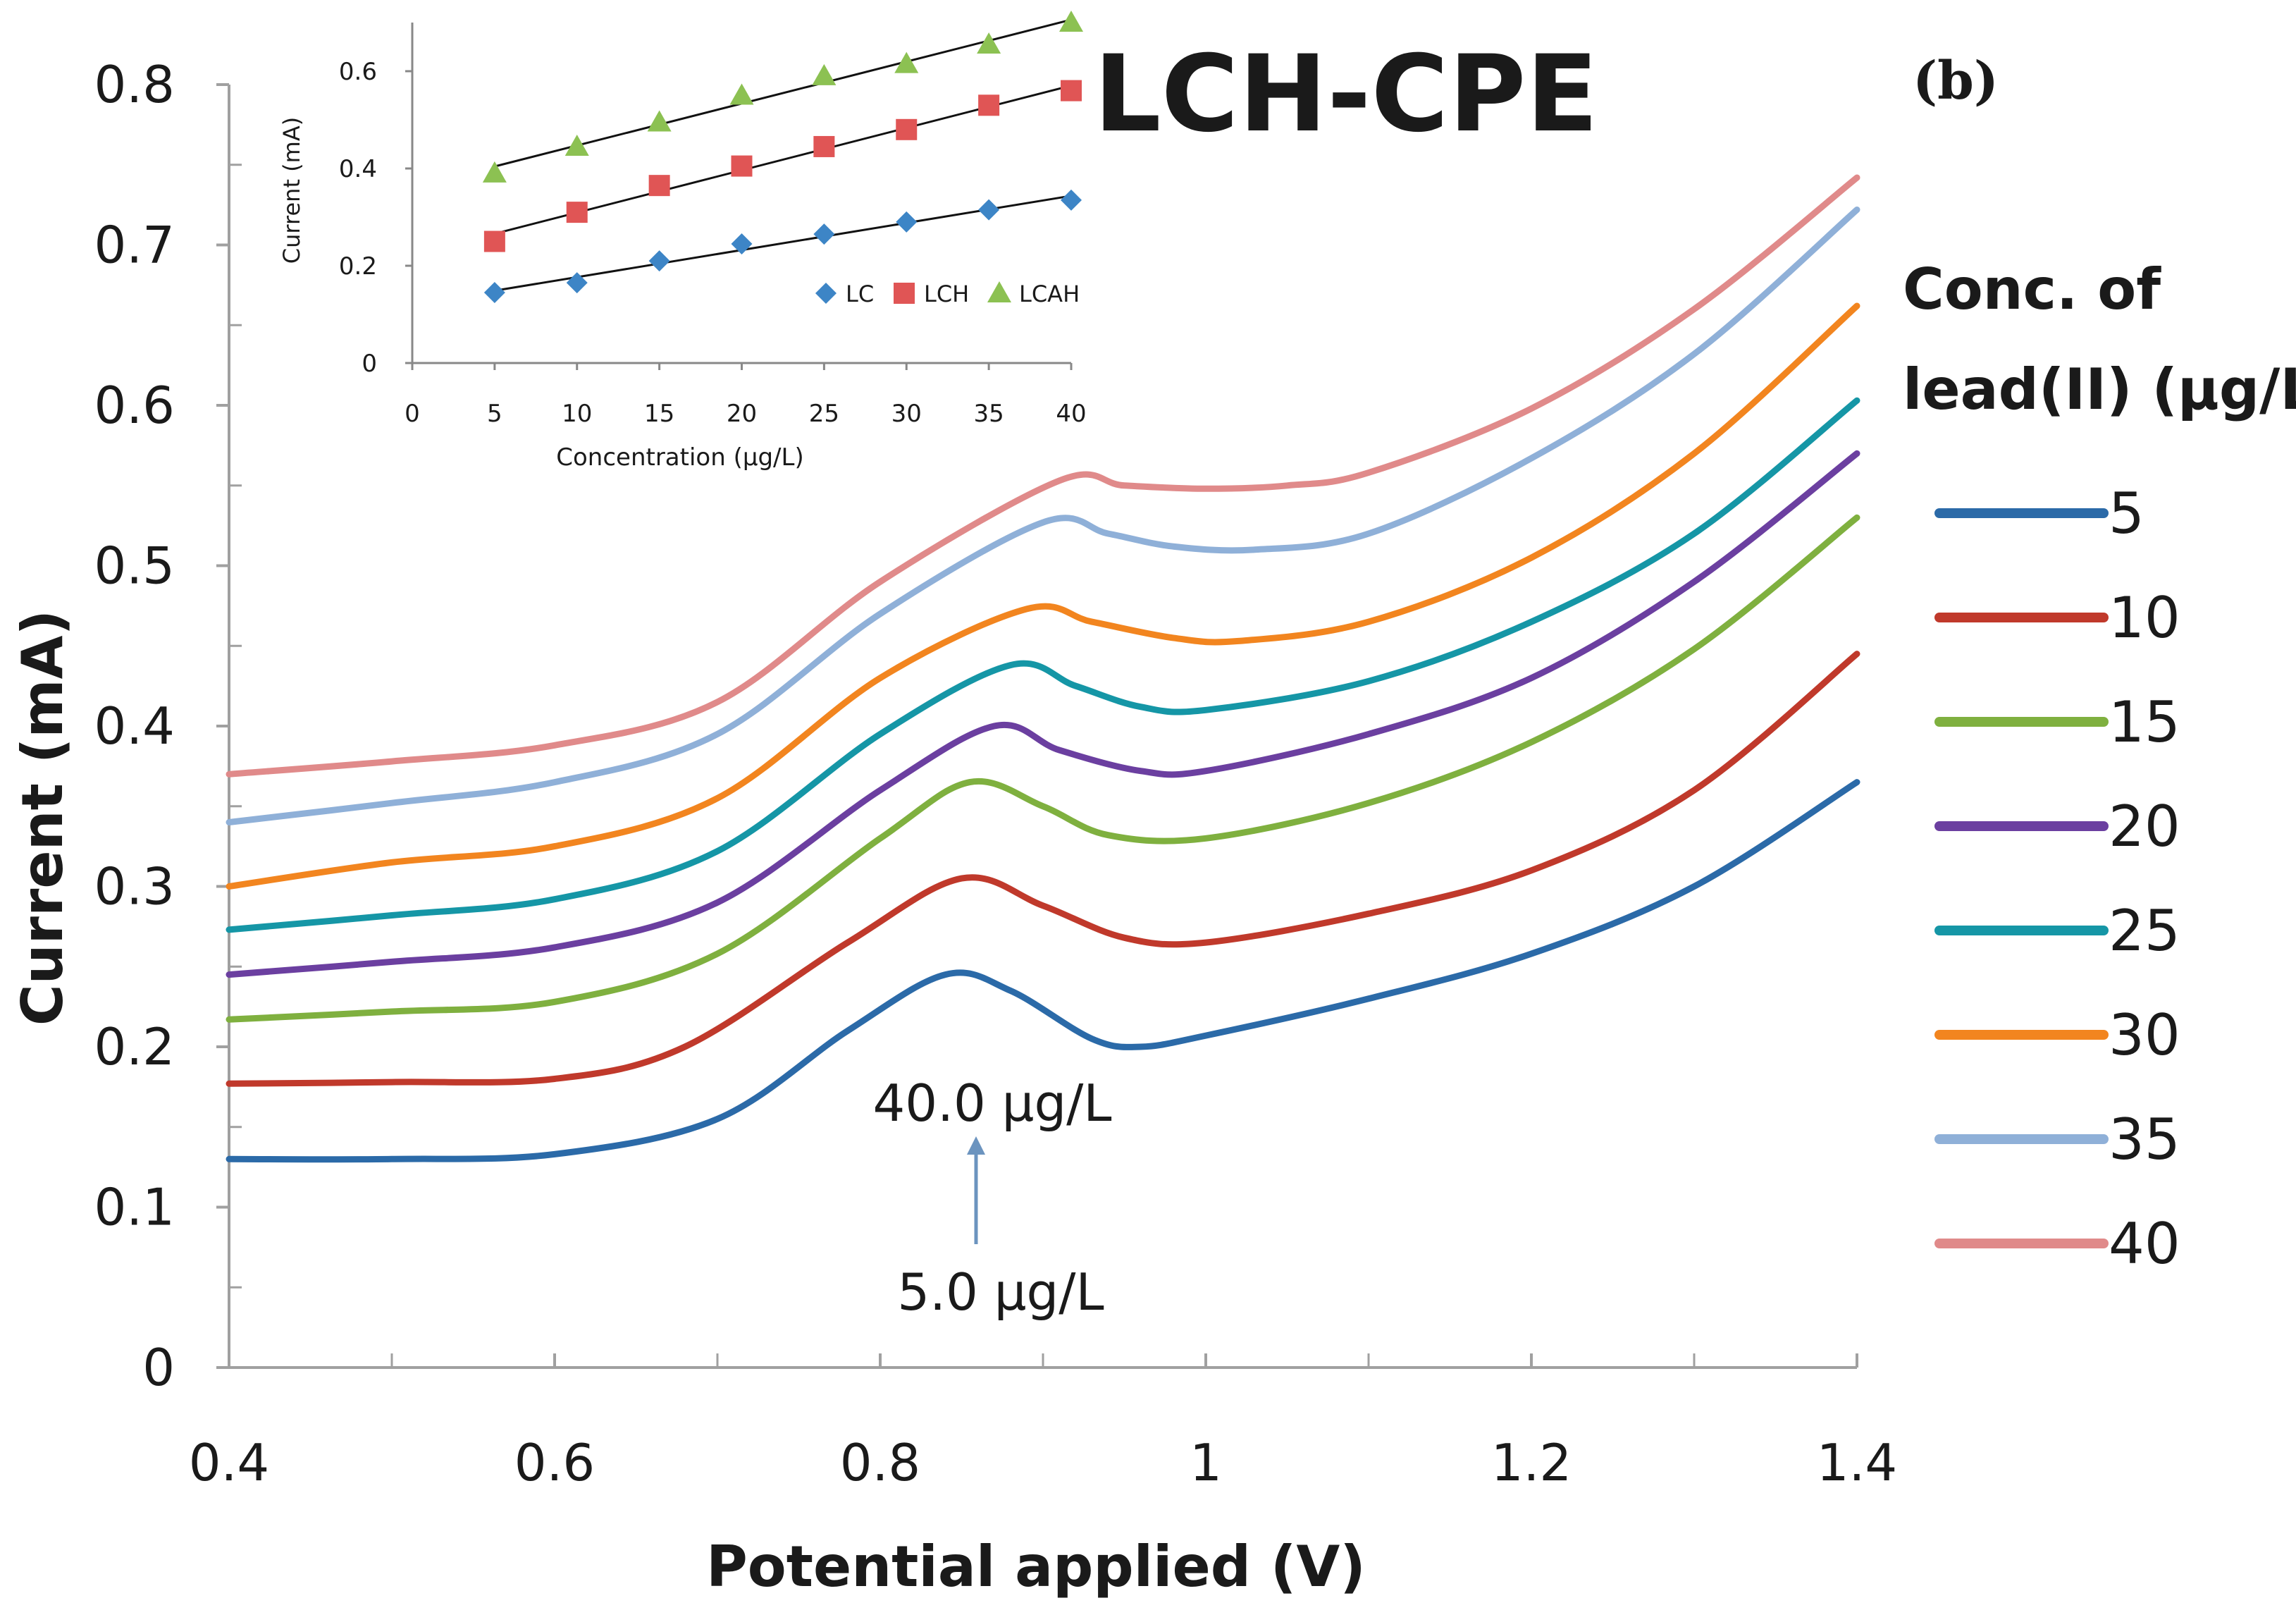 The image size is (2296, 1622). I want to click on inset-x-tick-label: 20, so click(742, 414).